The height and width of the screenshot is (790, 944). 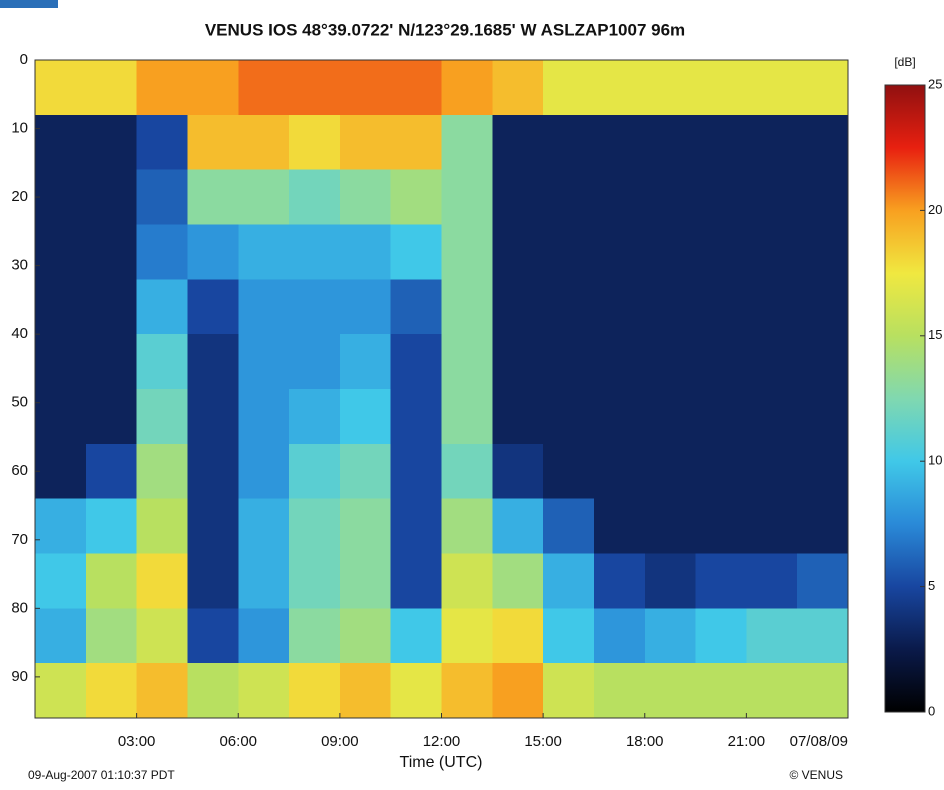 I want to click on colorbar-tick-label: 10, so click(x=935, y=460).